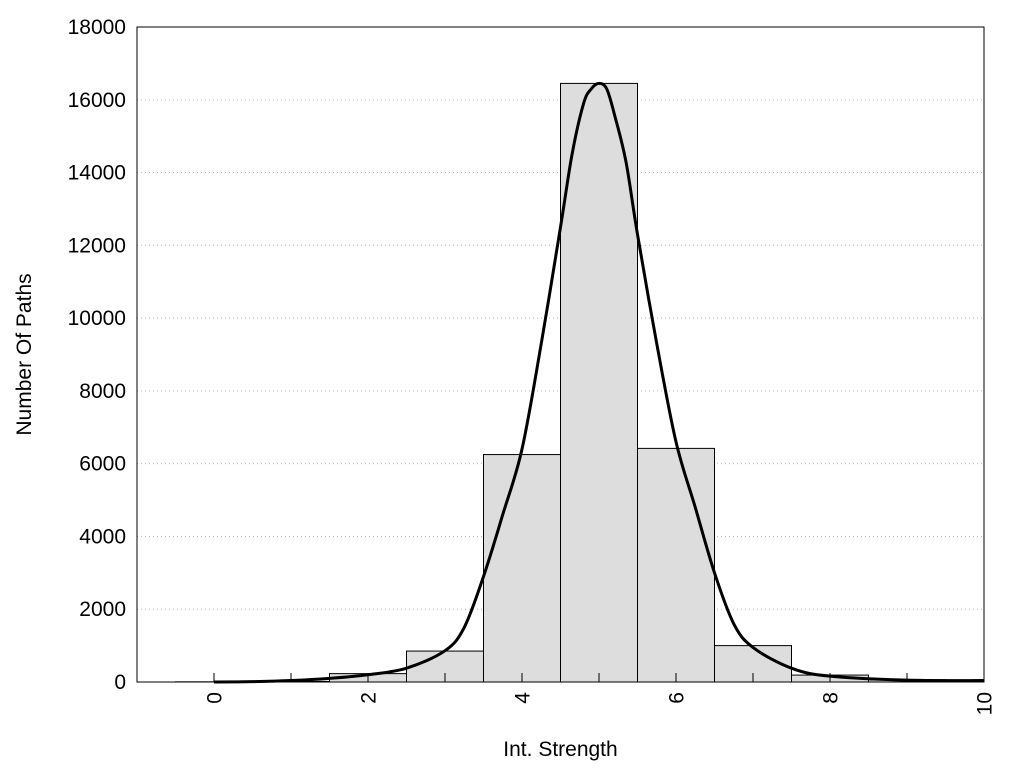 The image size is (1024, 768). I want to click on y-tick-label: 14000, so click(97, 173).